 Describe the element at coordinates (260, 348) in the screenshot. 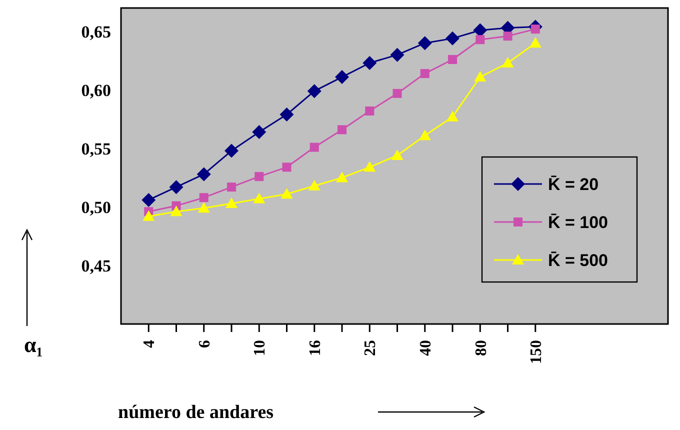

I see `x-tick-label: 10` at that location.